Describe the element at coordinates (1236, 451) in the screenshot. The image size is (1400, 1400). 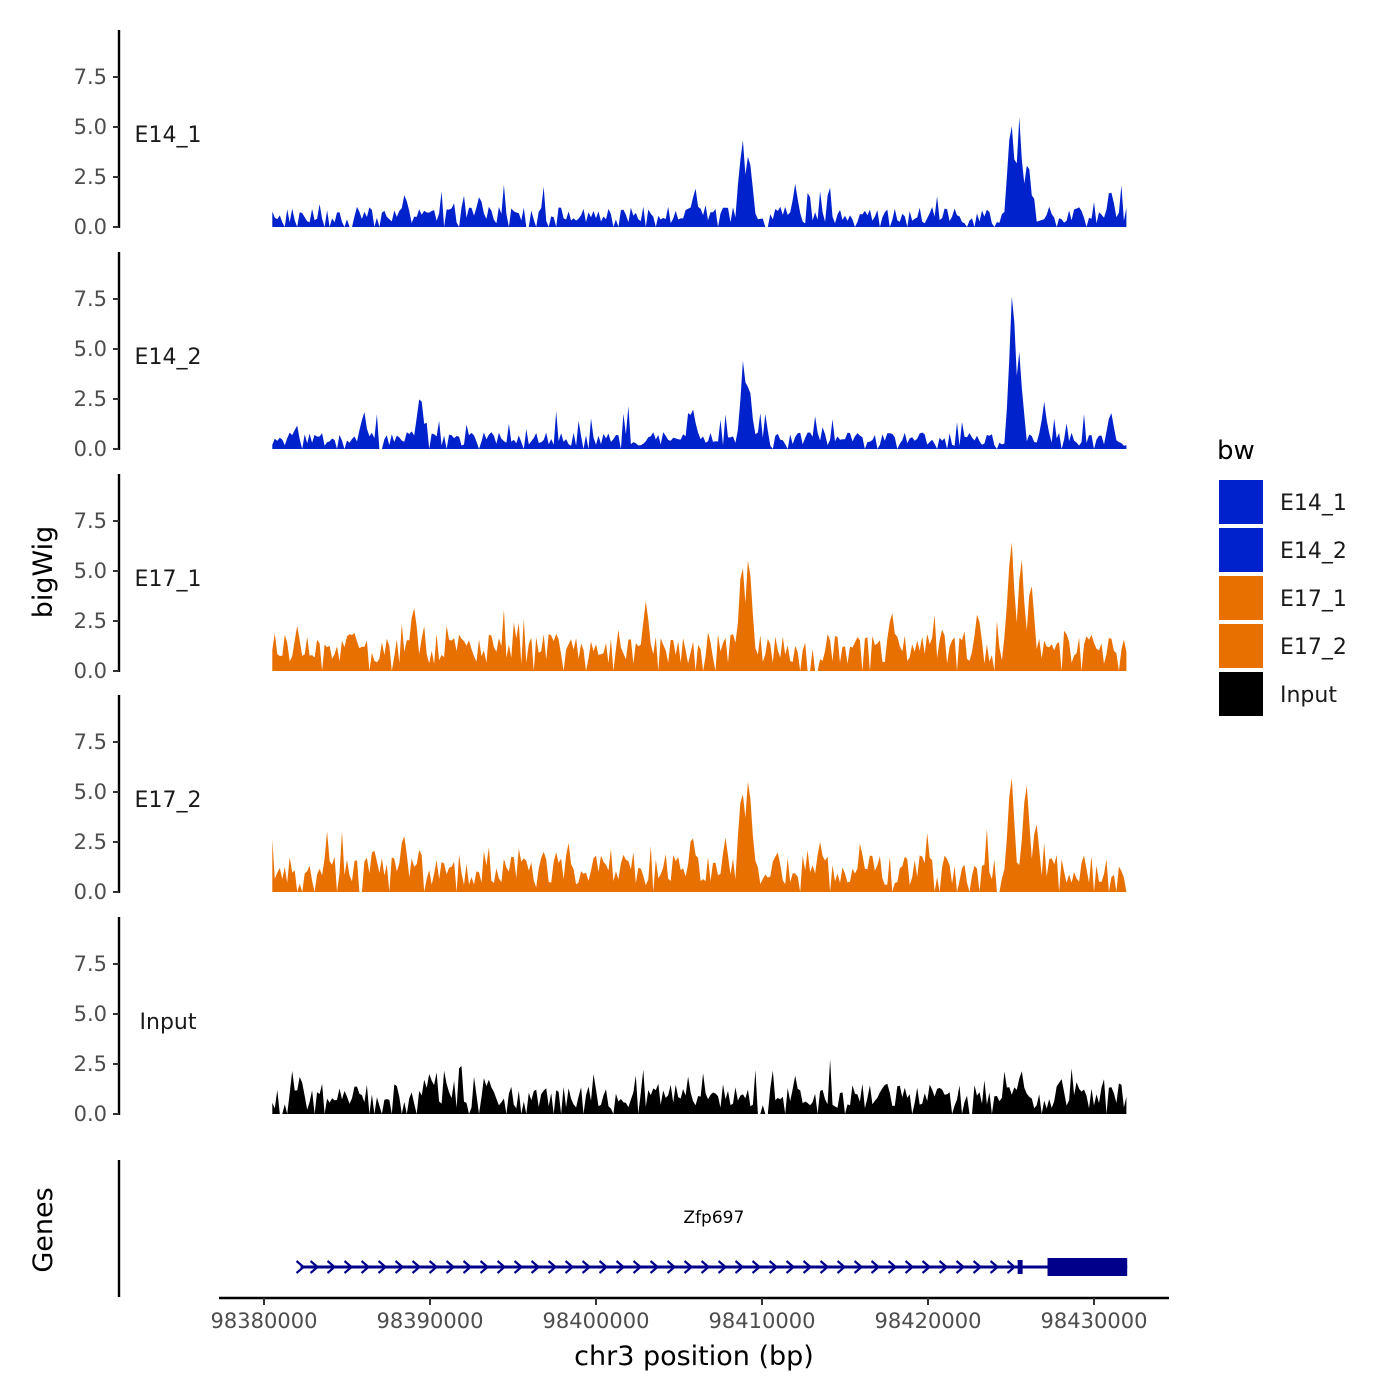
I see `legend-title: bw` at that location.